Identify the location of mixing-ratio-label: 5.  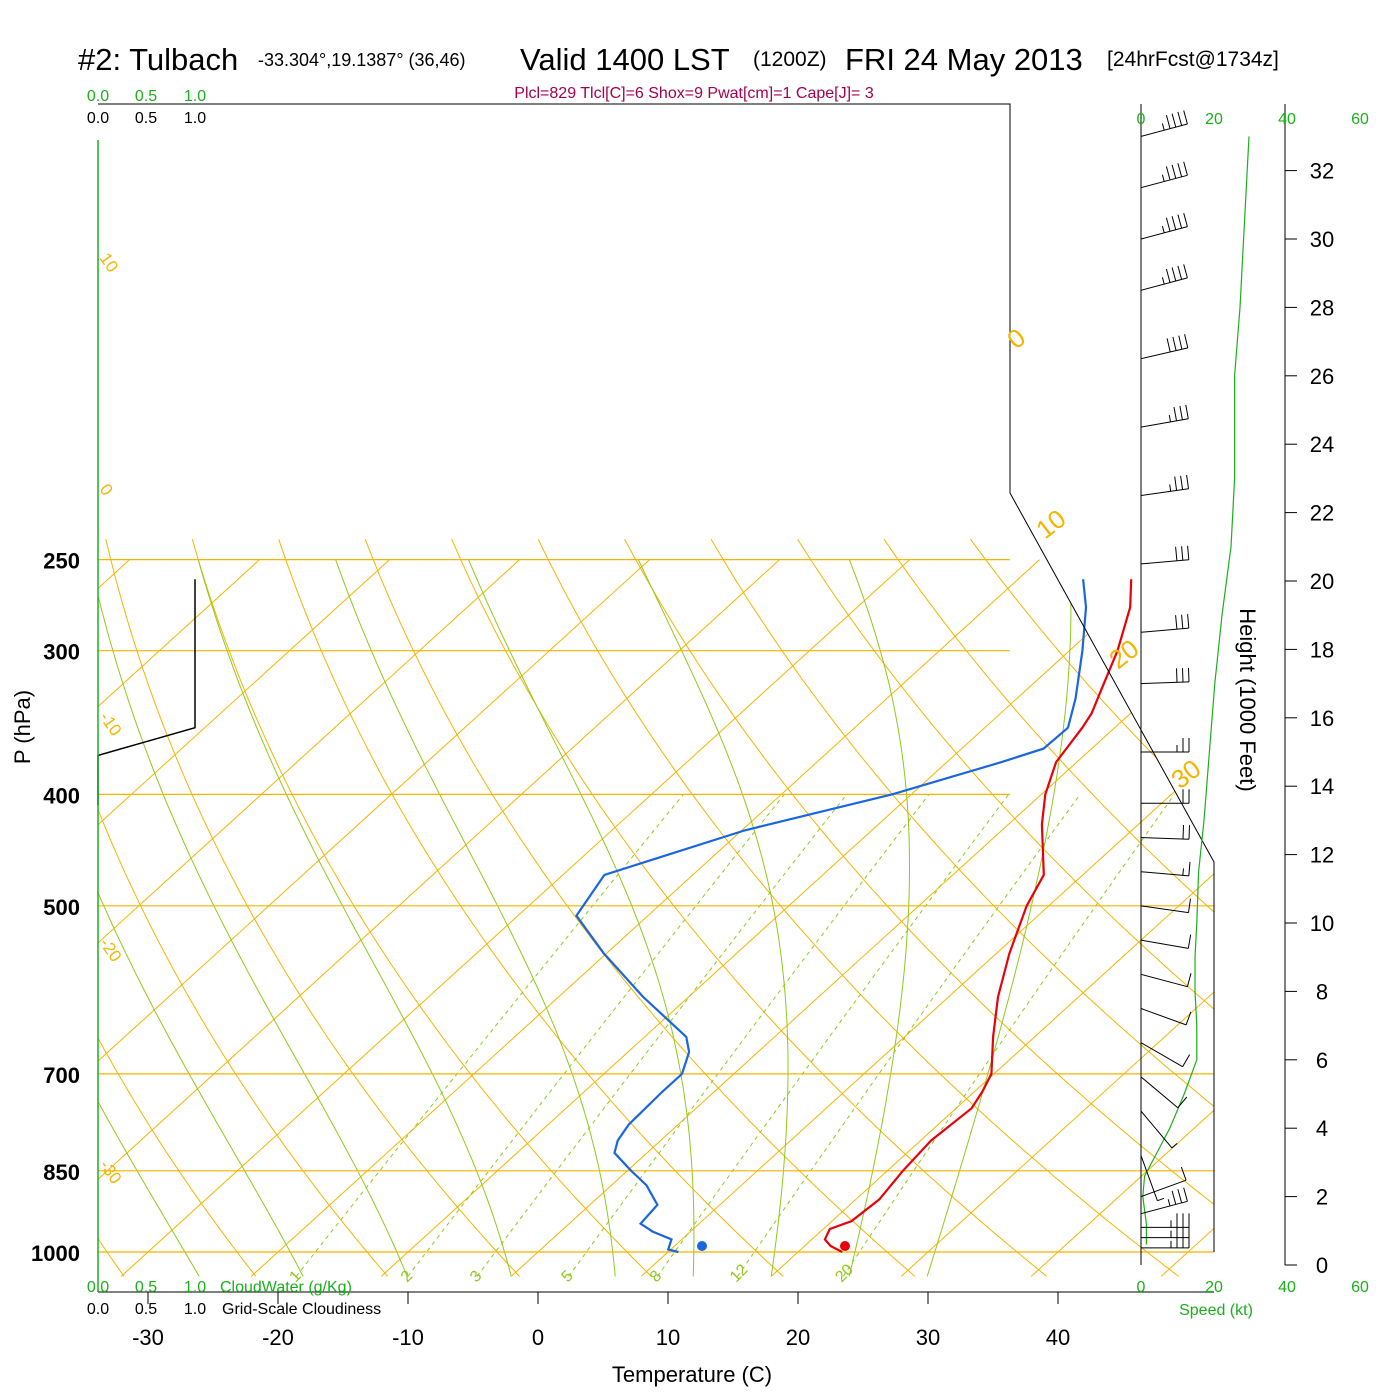
(567, 1276).